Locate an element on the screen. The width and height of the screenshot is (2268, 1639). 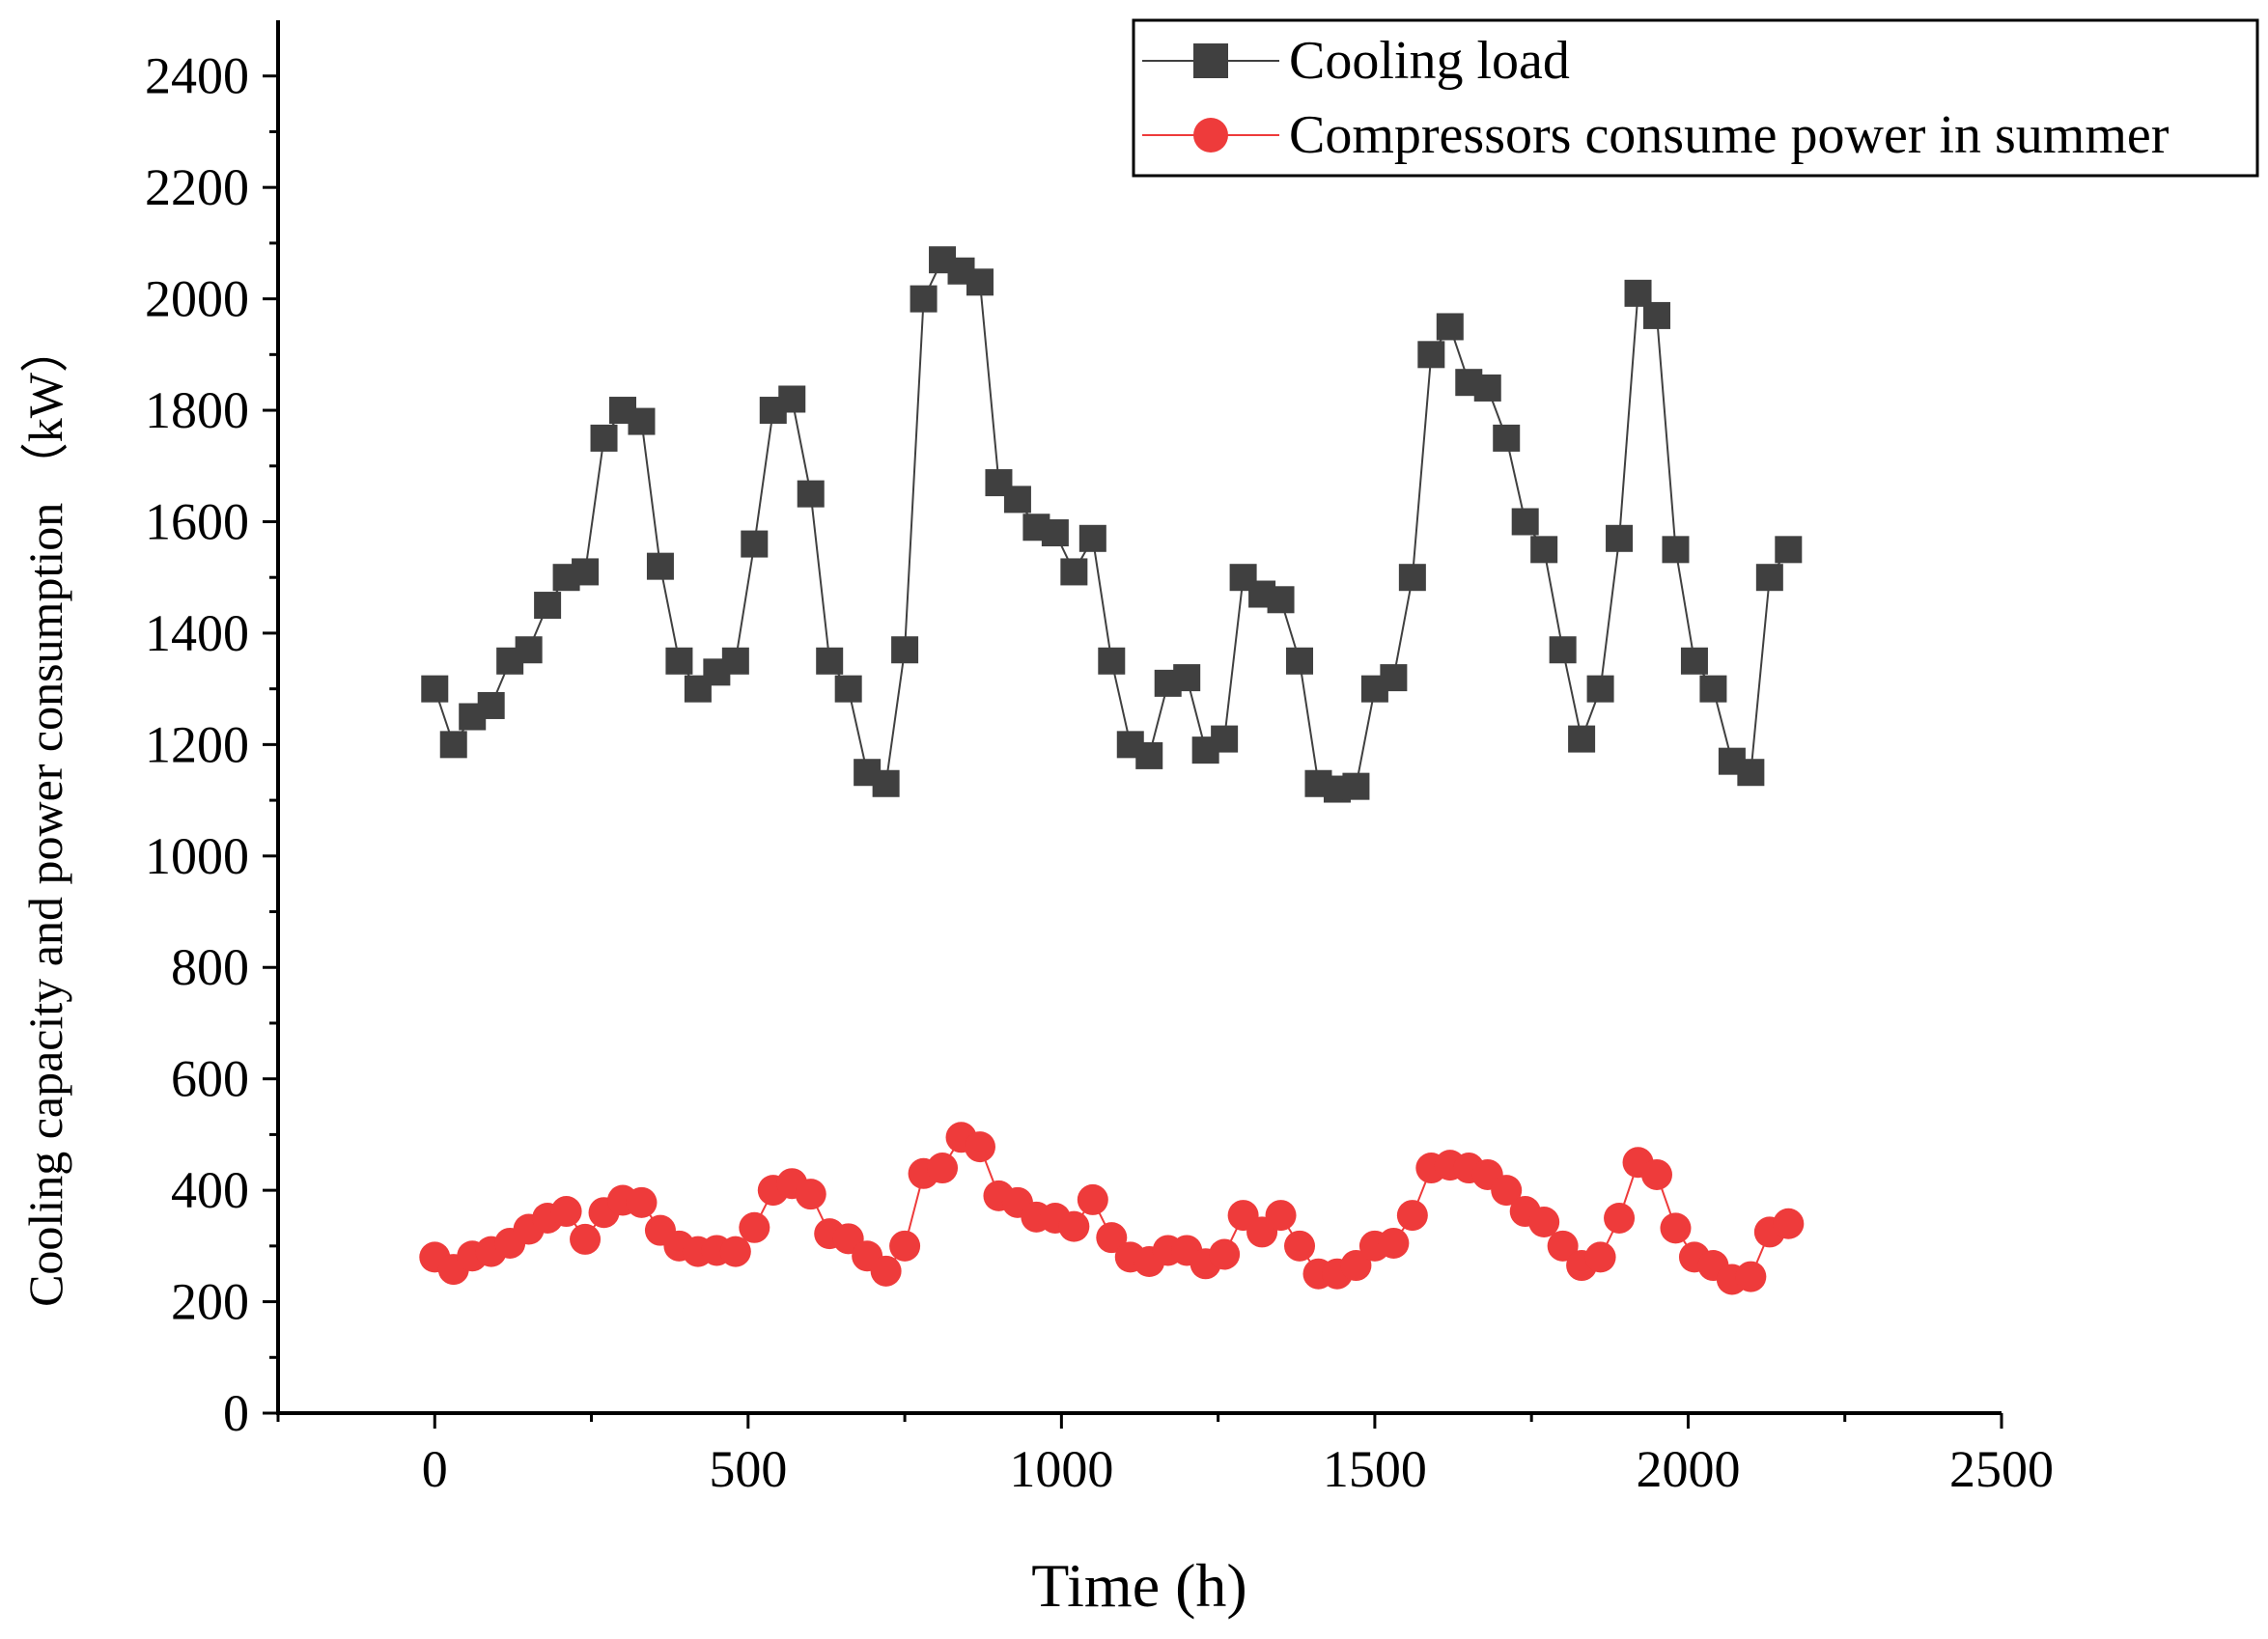
legend-marker-power is located at coordinates (1210, 135).